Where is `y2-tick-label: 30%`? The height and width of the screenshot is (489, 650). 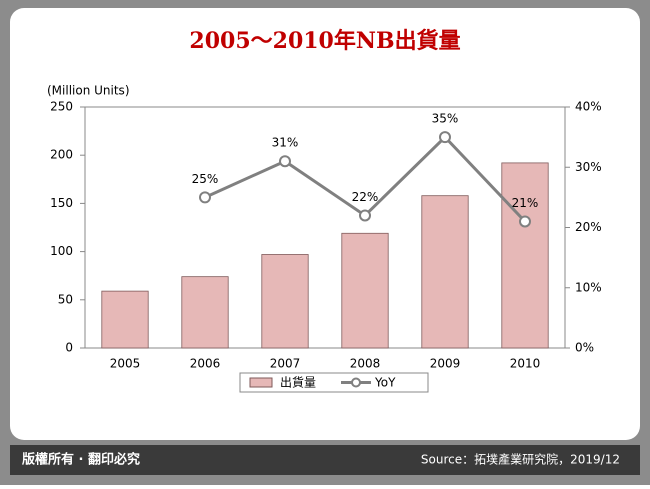 y2-tick-label: 30% is located at coordinates (588, 167).